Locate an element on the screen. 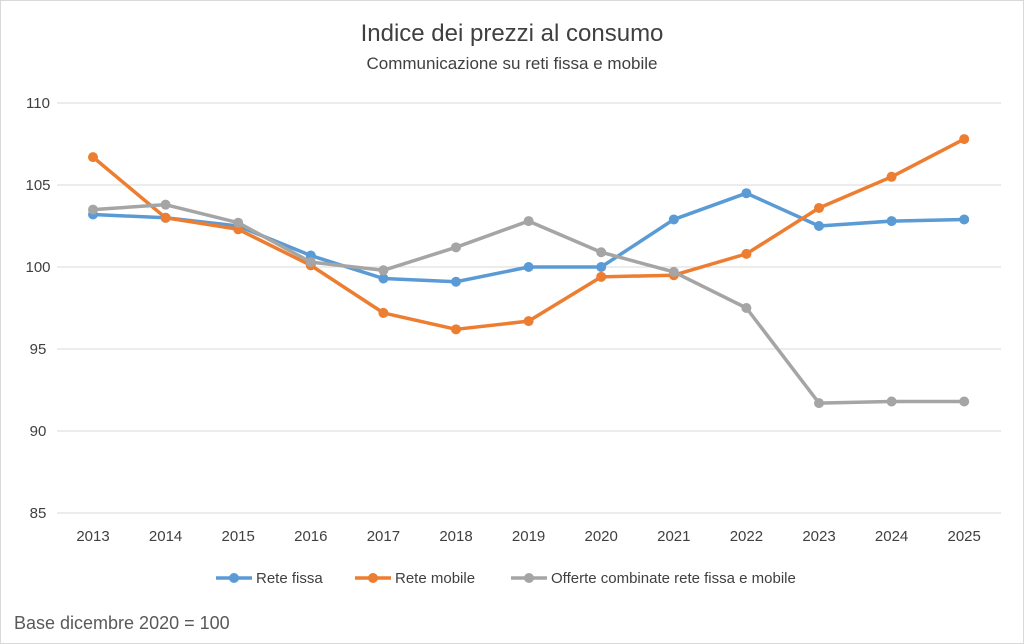  x-tick-label: 2017 is located at coordinates (383, 536).